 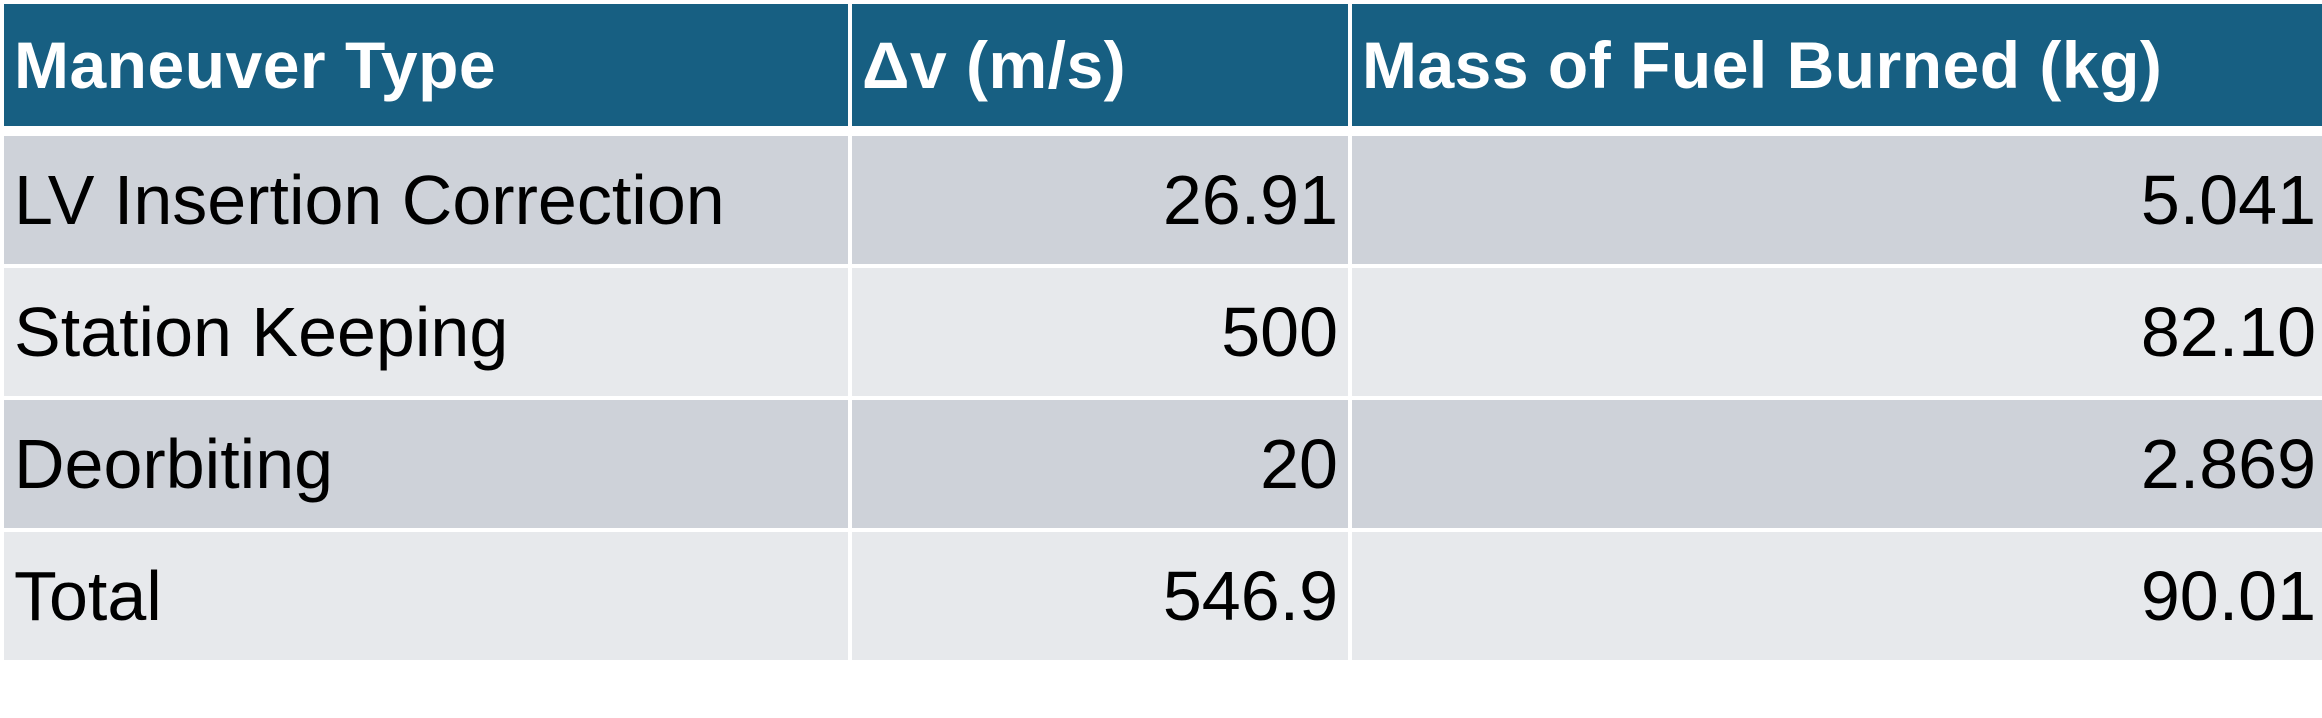 What do you see at coordinates (426, 68) in the screenshot?
I see `header-maneuver-type: Maneuver Type` at bounding box center [426, 68].